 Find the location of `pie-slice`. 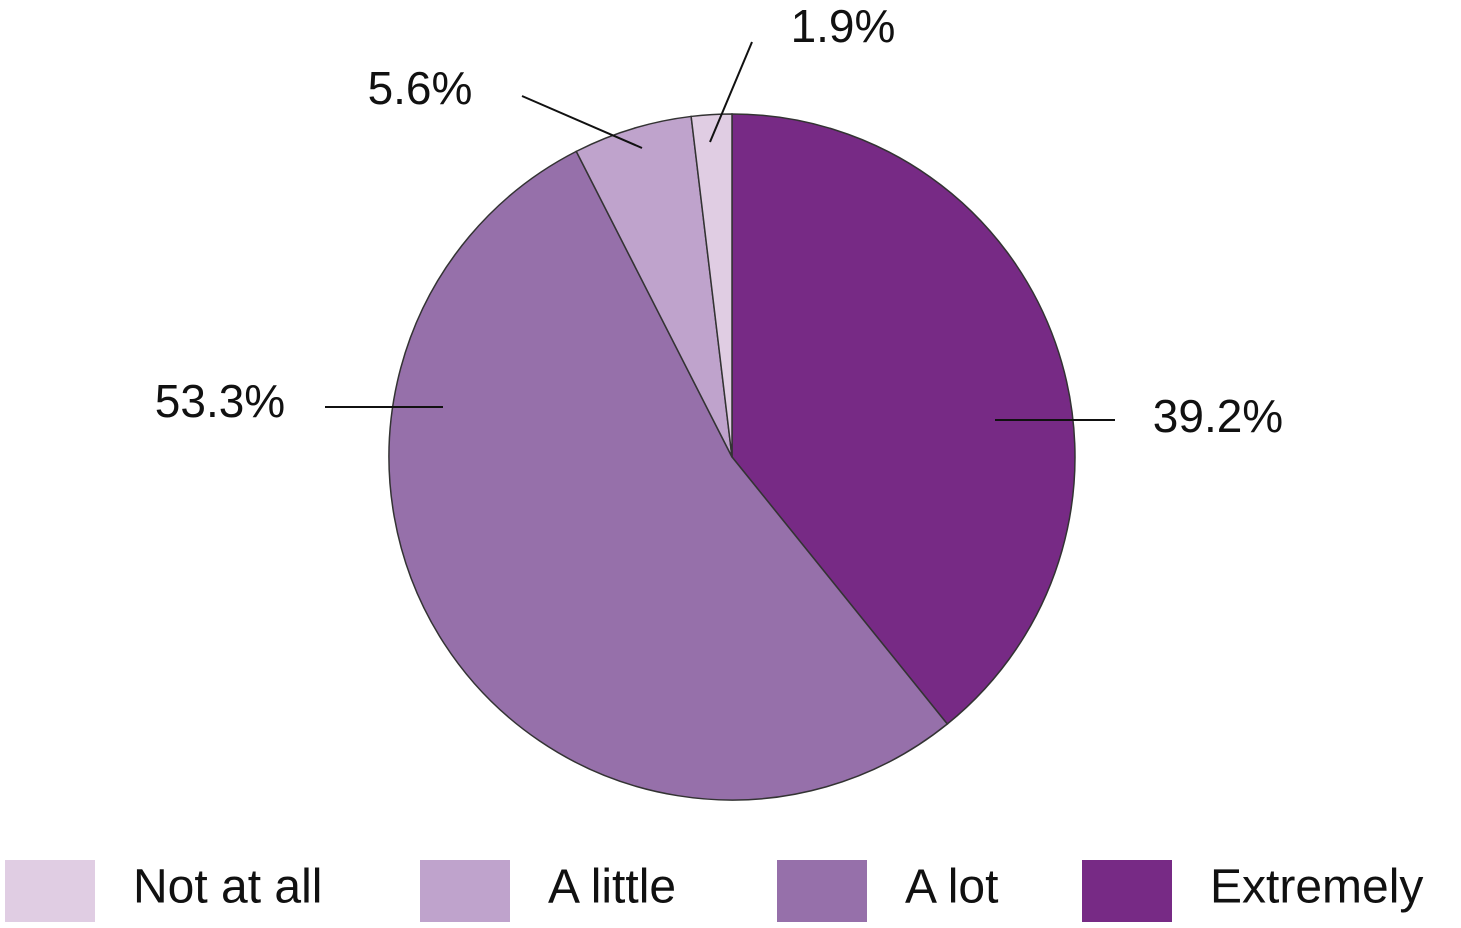

pie-slice is located at coordinates (711, 285).